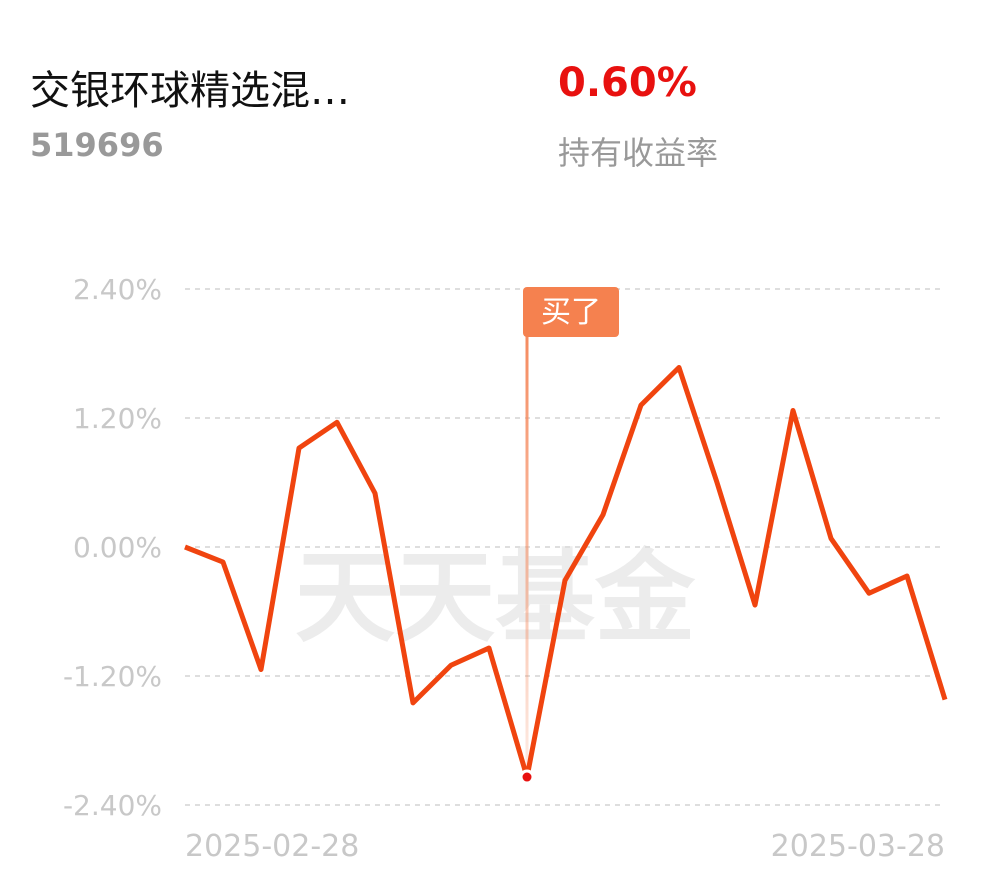 The image size is (990, 878). I want to click on buy-marker-label: 买了, so click(571, 312).